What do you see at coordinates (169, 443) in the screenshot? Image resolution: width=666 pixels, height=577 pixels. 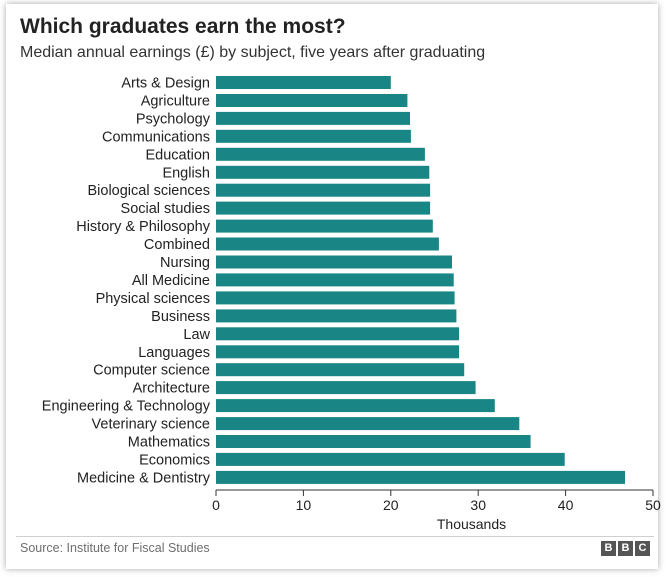 I see `category-label: Mathematics` at bounding box center [169, 443].